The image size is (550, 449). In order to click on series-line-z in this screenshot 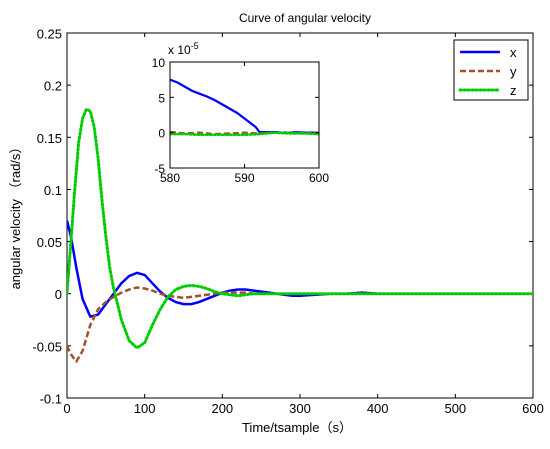, I will do `click(244, 134)`.